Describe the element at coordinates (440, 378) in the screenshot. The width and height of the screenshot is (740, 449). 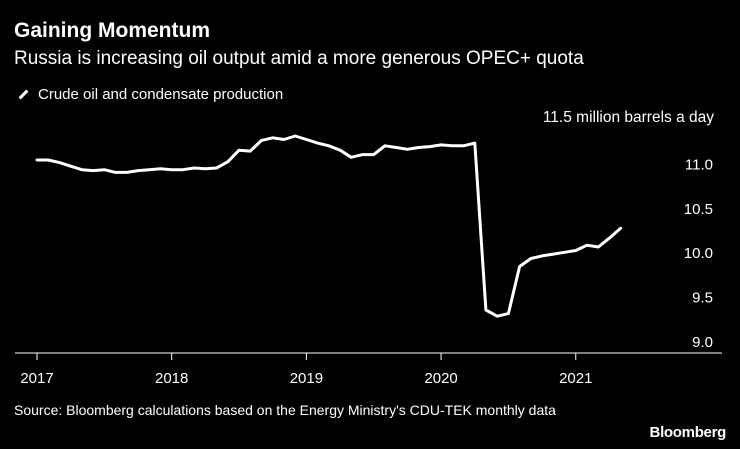
I see `x-tick-label: 2020` at that location.